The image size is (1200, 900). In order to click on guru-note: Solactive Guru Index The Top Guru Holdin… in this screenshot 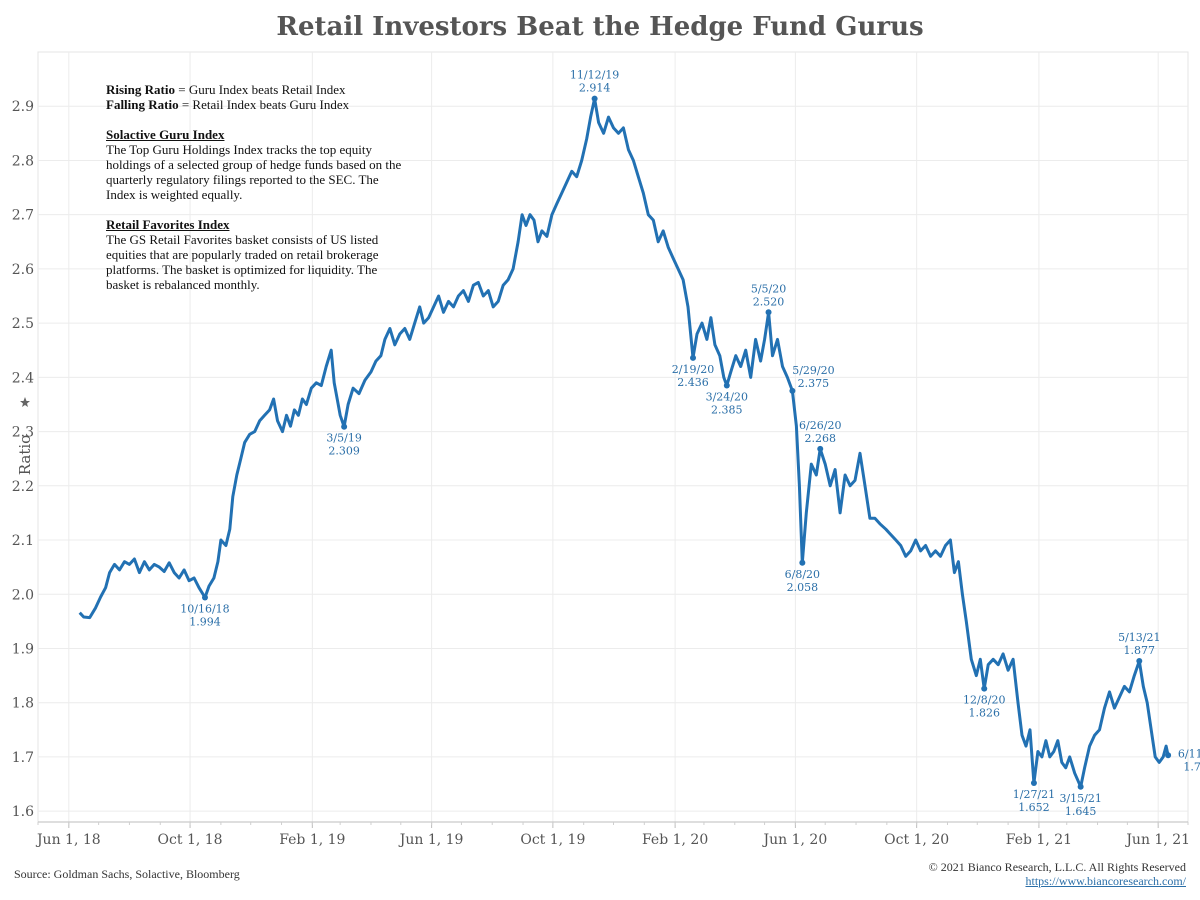, I will do `click(256, 164)`.